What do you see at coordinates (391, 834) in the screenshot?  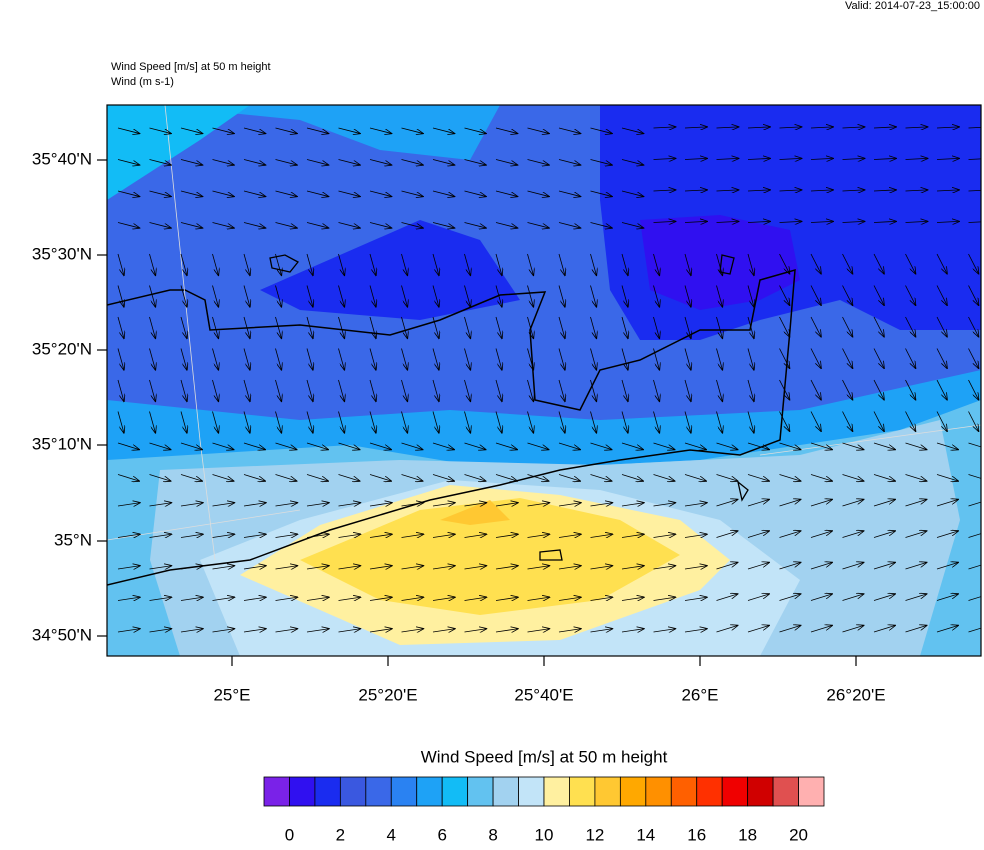 I see `colorbar-label: 4` at bounding box center [391, 834].